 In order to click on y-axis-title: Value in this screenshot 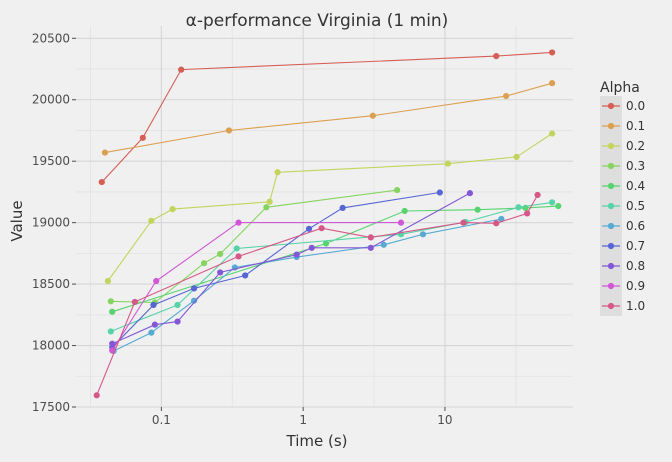, I will do `click(17, 220)`.